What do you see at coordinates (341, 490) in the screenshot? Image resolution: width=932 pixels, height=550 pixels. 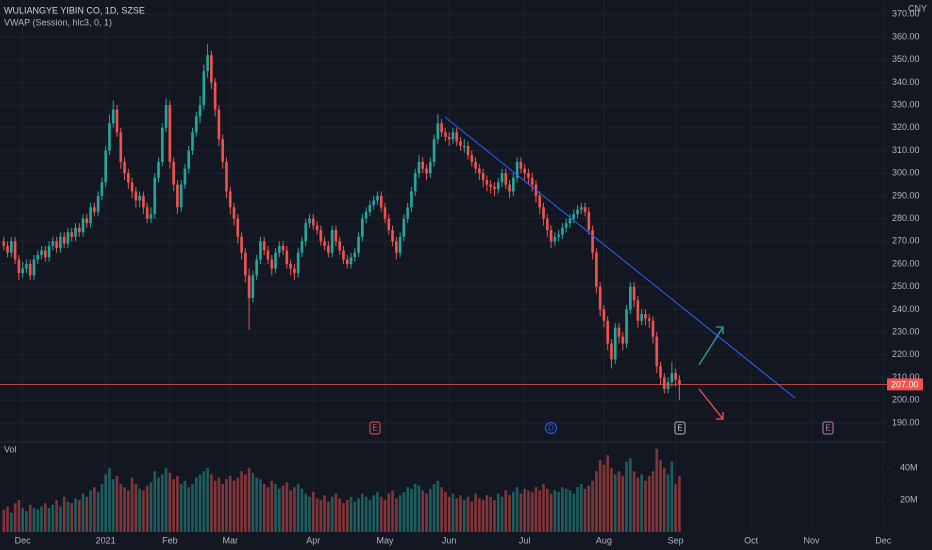 I see `volume-pane` at bounding box center [341, 490].